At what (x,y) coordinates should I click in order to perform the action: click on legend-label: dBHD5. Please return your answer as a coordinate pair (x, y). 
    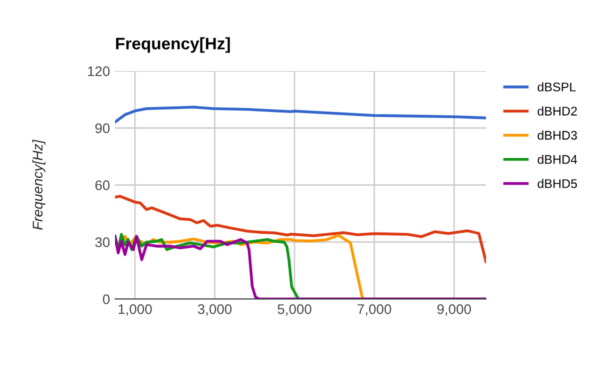
    Looking at the image, I should click on (557, 183).